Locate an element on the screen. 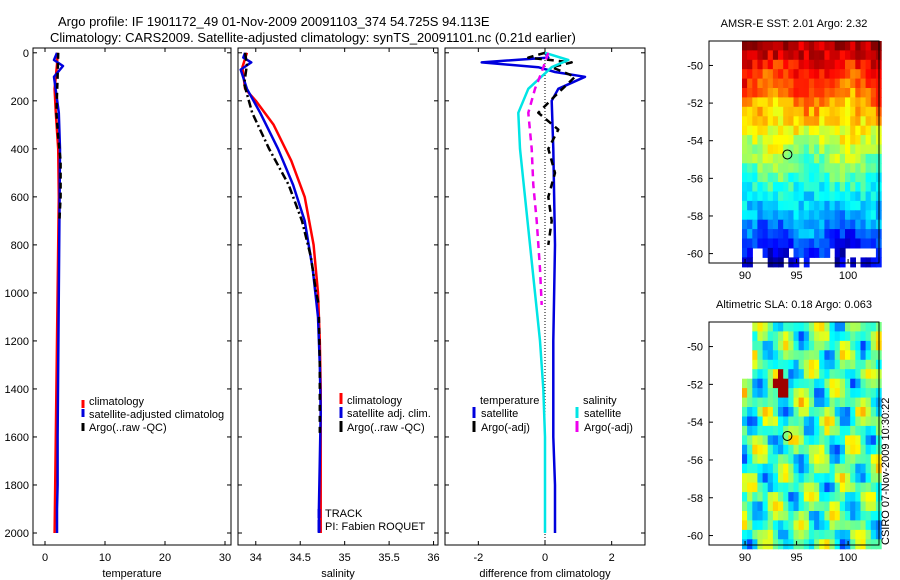 Image resolution: width=900 pixels, height=580 pixels. argo-position-marker is located at coordinates (787, 435).